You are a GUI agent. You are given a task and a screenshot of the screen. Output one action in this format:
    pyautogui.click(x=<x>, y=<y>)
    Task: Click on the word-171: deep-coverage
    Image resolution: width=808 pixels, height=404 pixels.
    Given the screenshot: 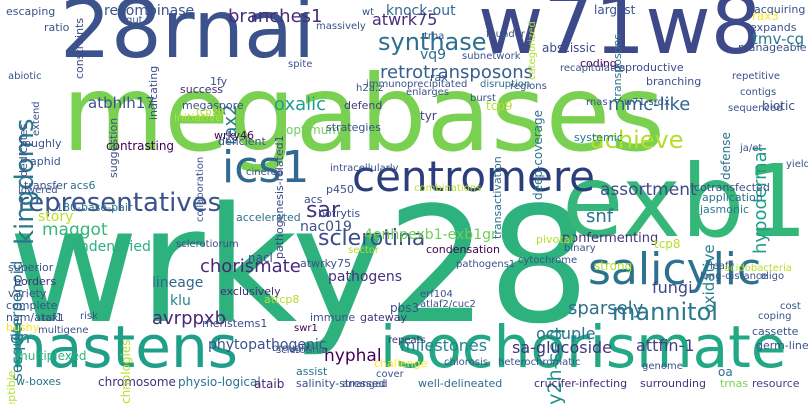 What is the action you would take?
    pyautogui.click(x=538, y=154)
    